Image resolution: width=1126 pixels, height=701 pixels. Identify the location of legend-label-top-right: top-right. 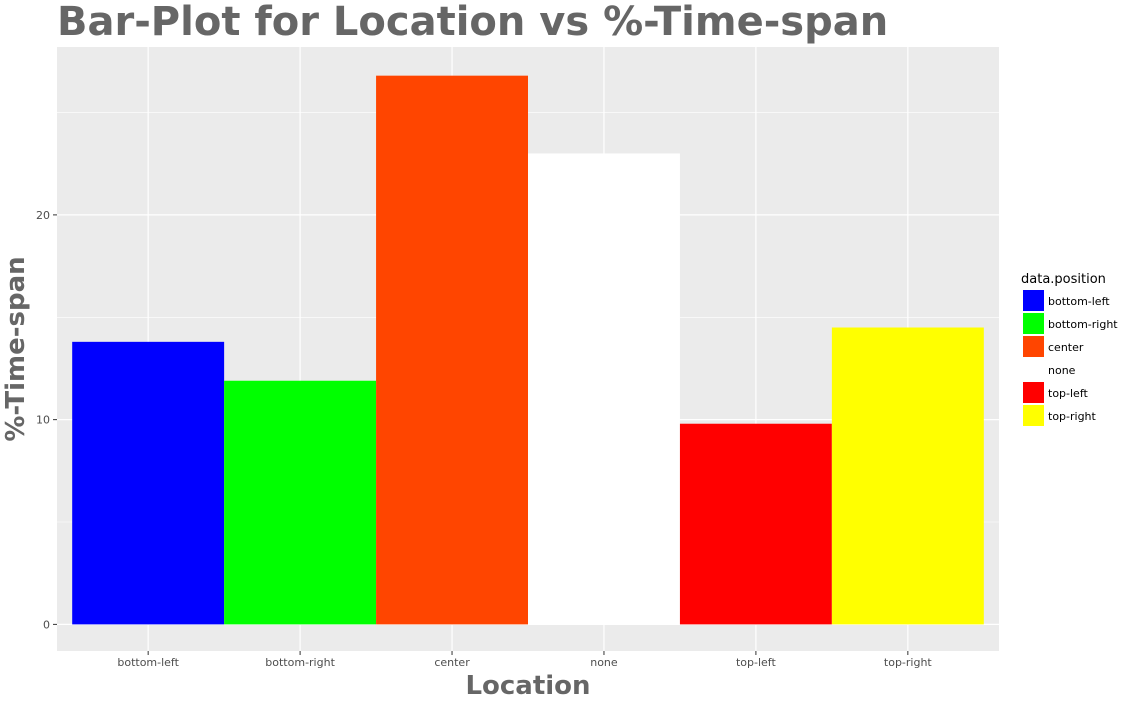
(1072, 416).